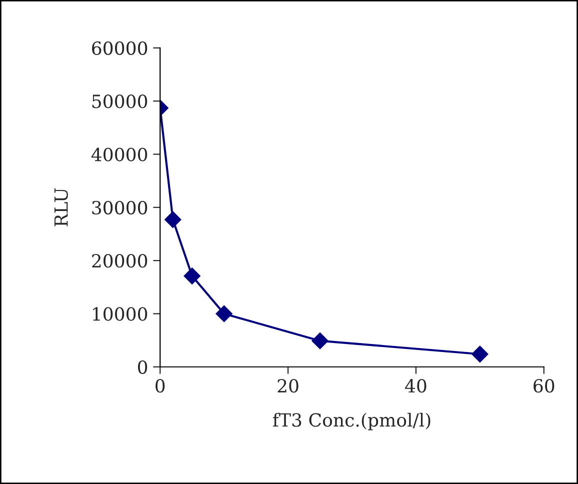 This screenshot has width=578, height=484. I want to click on x-axis-title: fT3 Conc.(pmol/l), so click(351, 421).